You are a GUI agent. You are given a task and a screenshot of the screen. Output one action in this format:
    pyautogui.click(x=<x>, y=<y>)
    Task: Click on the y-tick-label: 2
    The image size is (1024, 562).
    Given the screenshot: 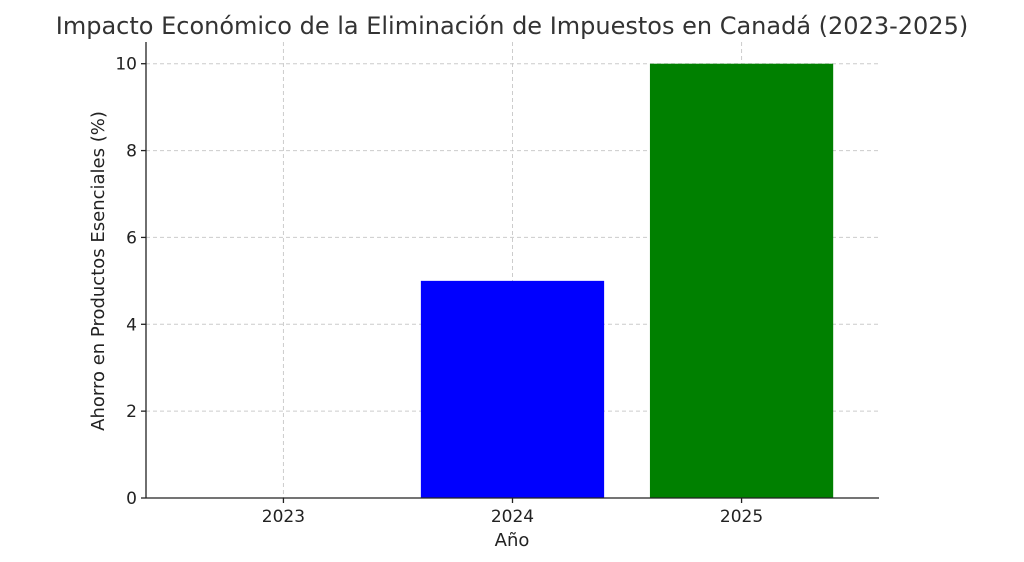 What is the action you would take?
    pyautogui.click(x=131, y=412)
    